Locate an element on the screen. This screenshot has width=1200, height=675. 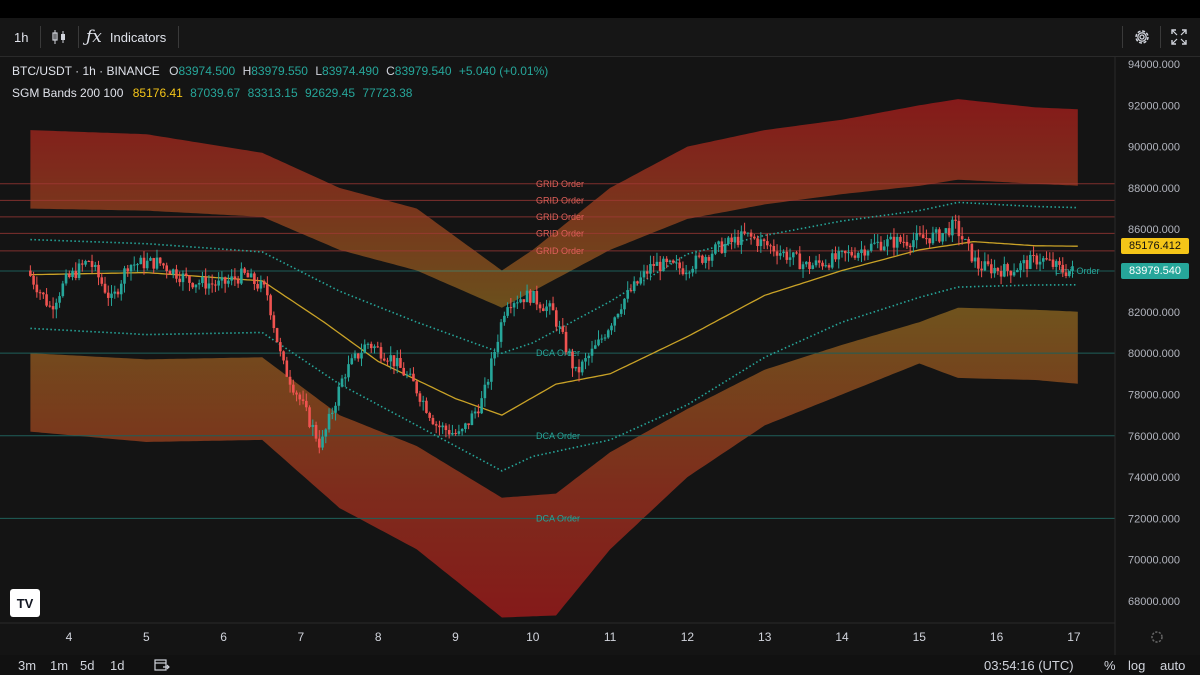
indicators-button: ƒx Indicators is located at coordinates (126, 37).